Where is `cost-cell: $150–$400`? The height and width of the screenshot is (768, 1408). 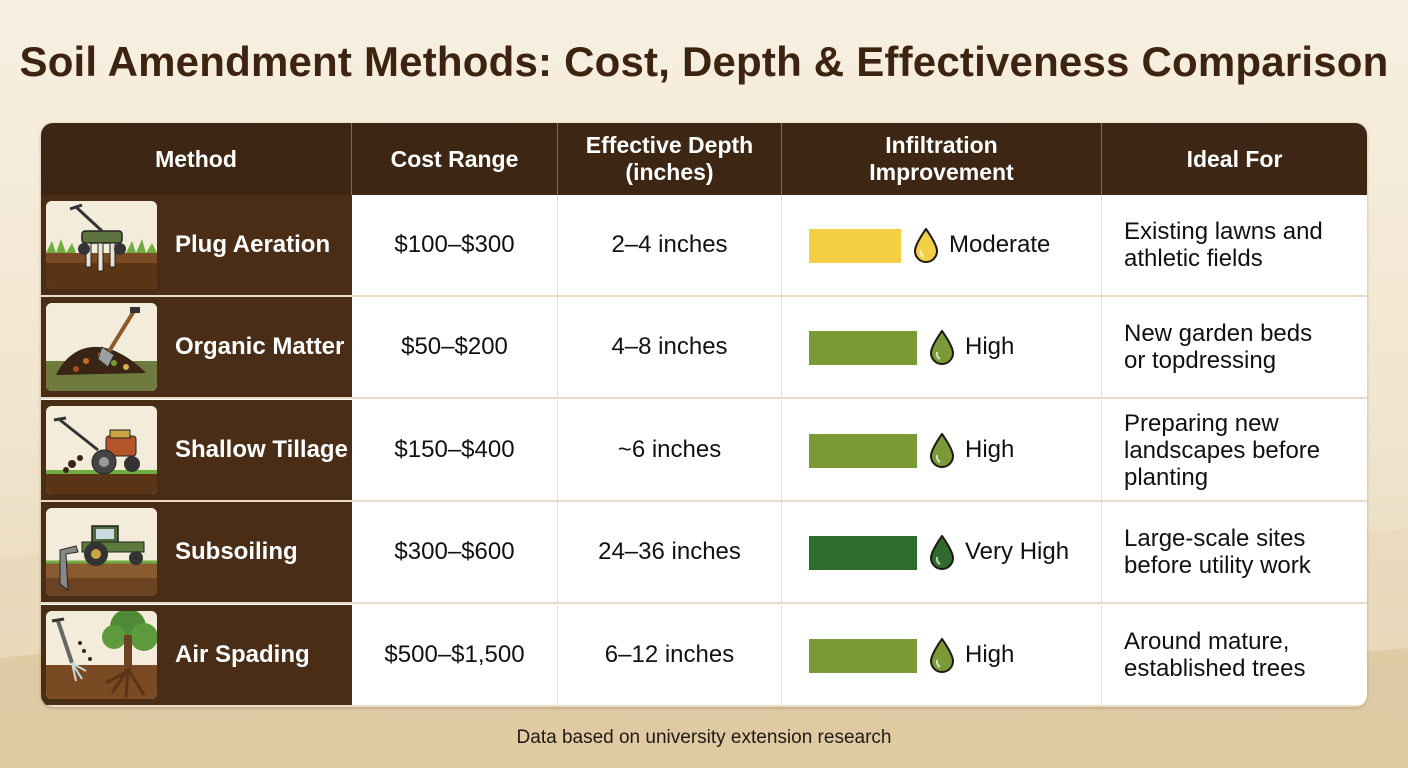 cost-cell: $150–$400 is located at coordinates (455, 451).